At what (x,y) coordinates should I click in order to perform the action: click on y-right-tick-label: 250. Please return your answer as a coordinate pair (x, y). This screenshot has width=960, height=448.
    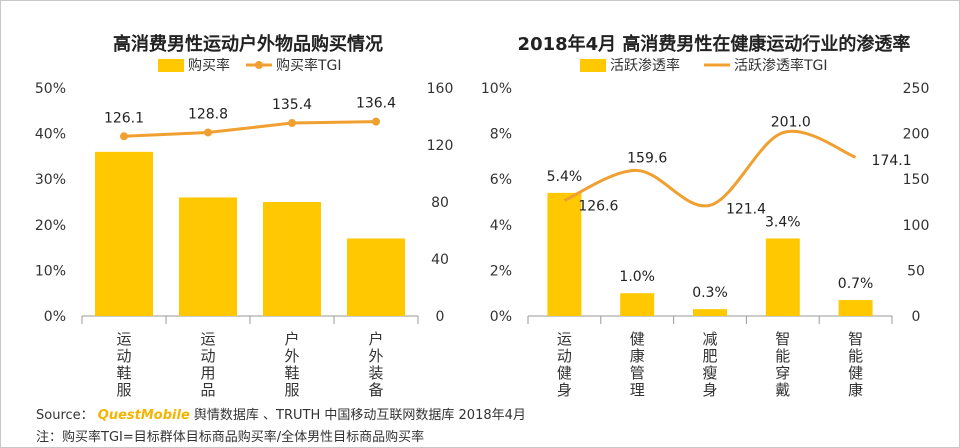
    Looking at the image, I should click on (916, 89).